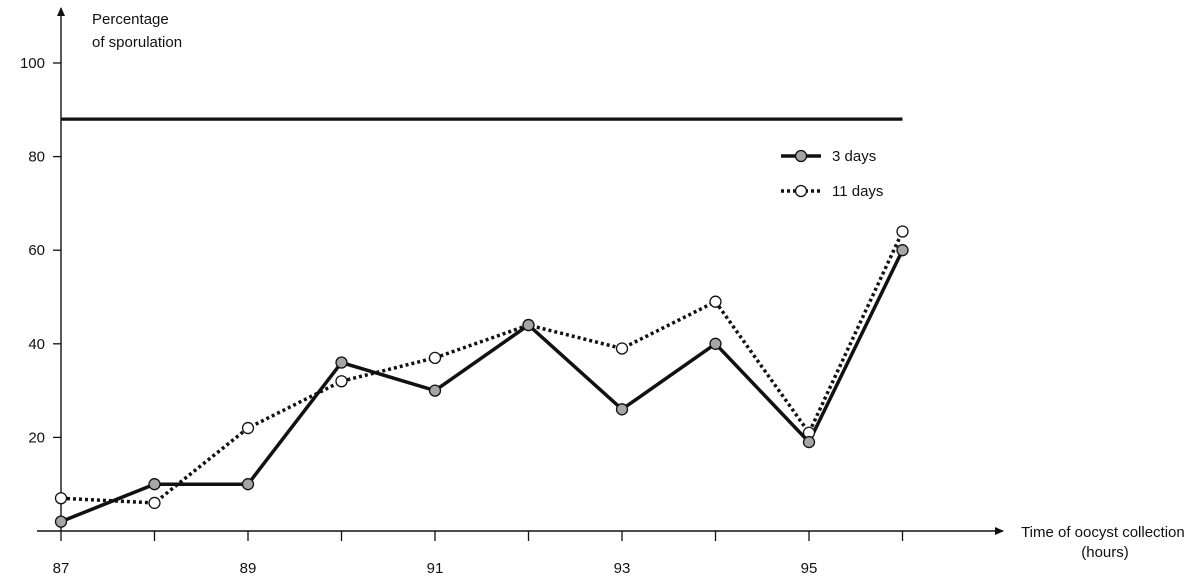 This screenshot has height=576, width=1200. What do you see at coordinates (36, 157) in the screenshot?
I see `y-tick-label: 80` at bounding box center [36, 157].